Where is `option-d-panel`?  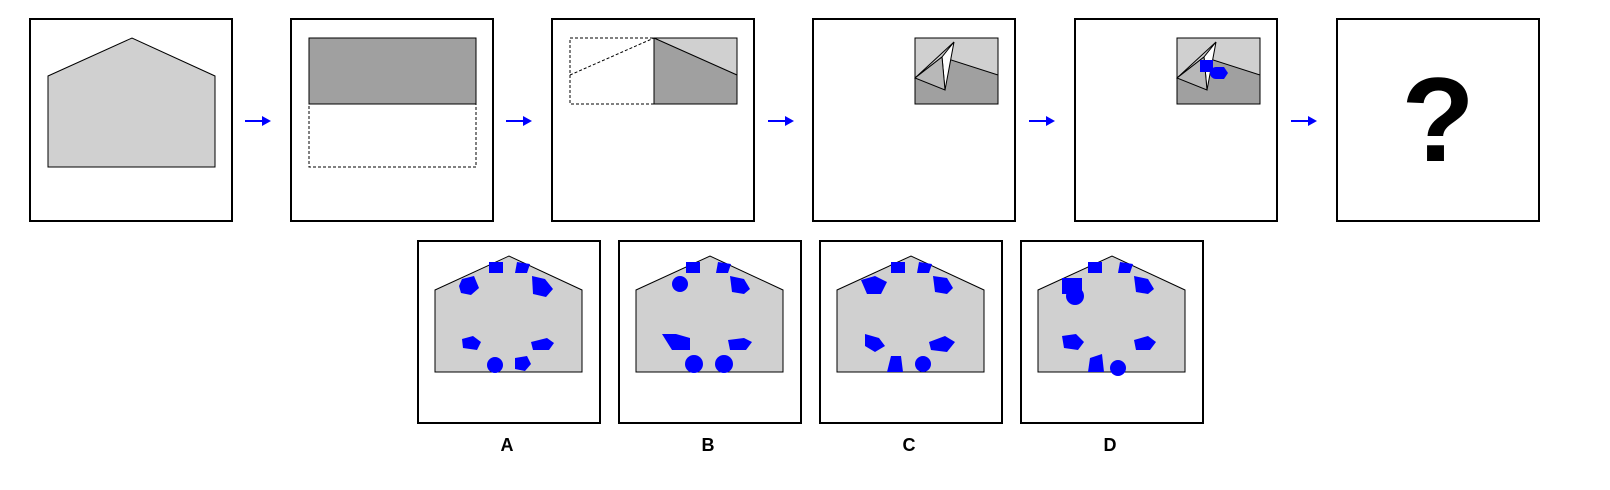
option-d-panel is located at coordinates (1112, 332).